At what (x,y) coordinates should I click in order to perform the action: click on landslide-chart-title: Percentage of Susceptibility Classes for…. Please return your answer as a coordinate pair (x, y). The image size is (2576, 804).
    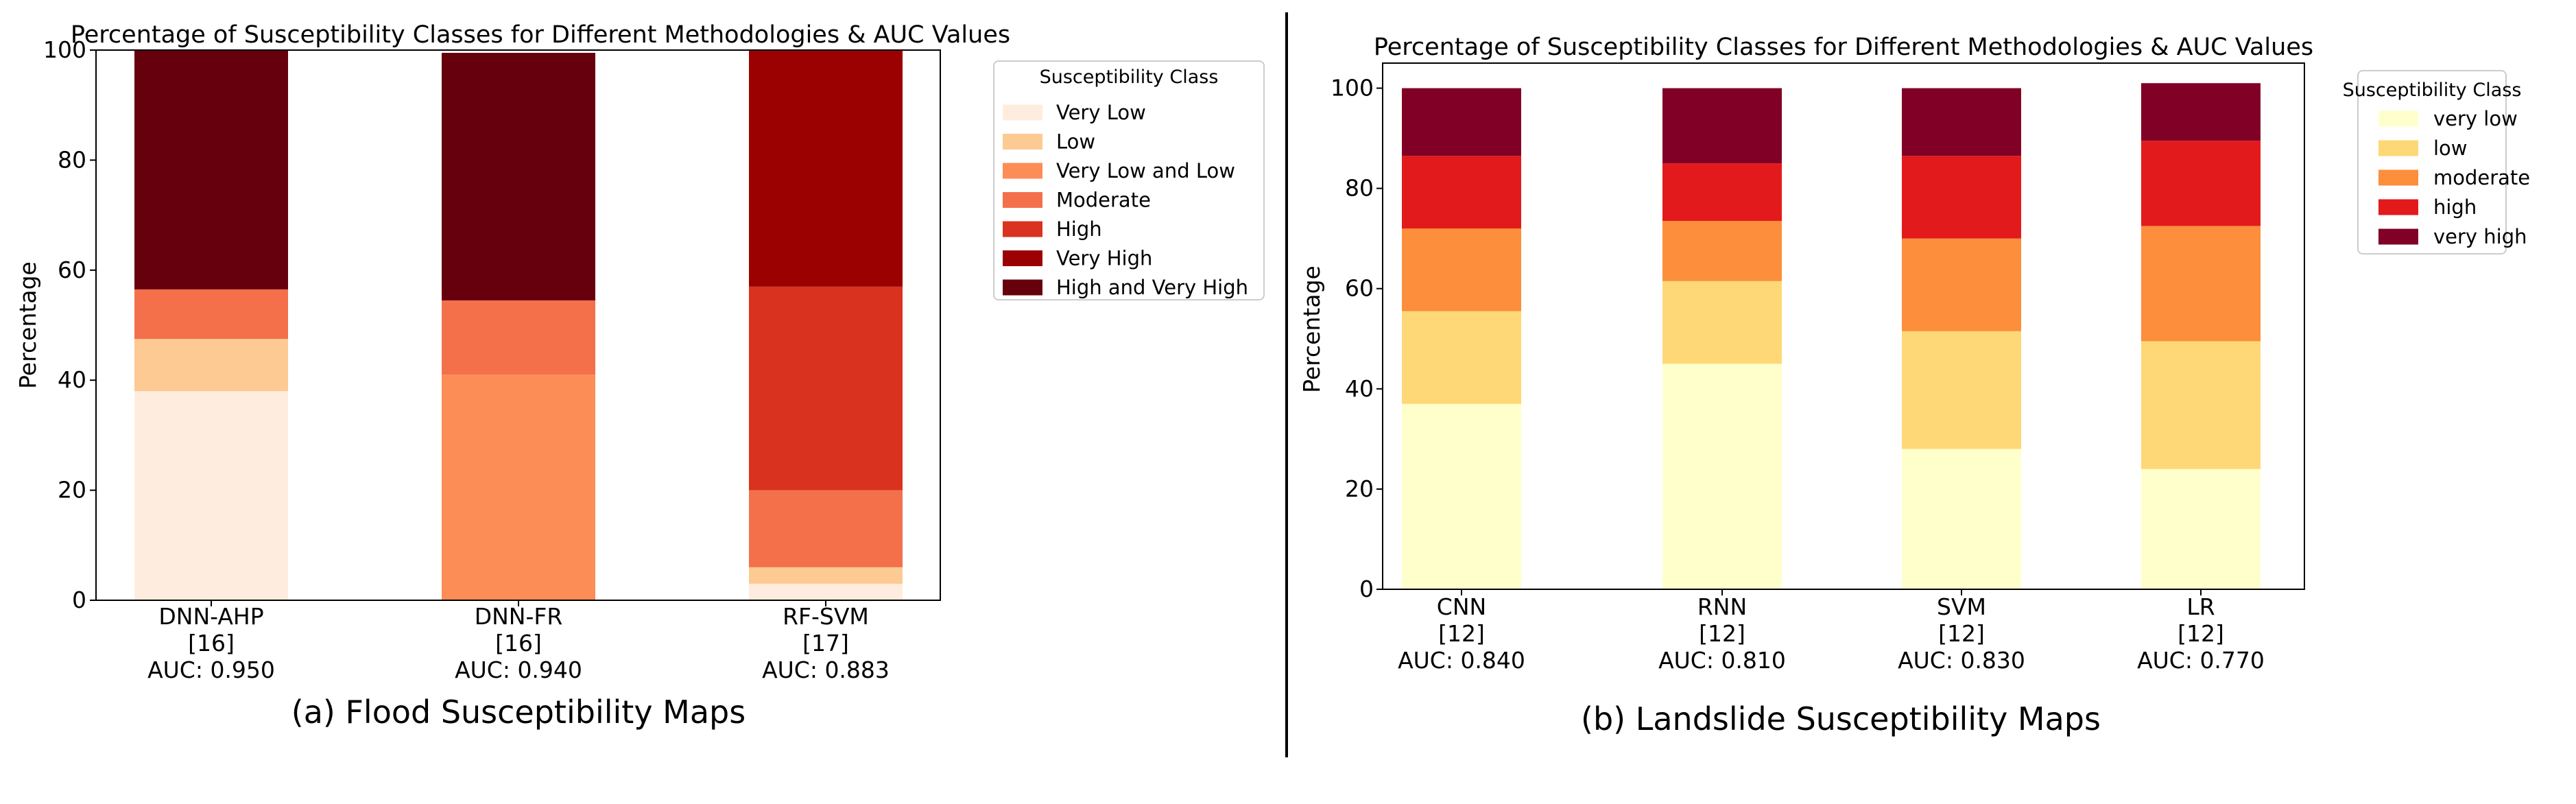
    Looking at the image, I should click on (1843, 47).